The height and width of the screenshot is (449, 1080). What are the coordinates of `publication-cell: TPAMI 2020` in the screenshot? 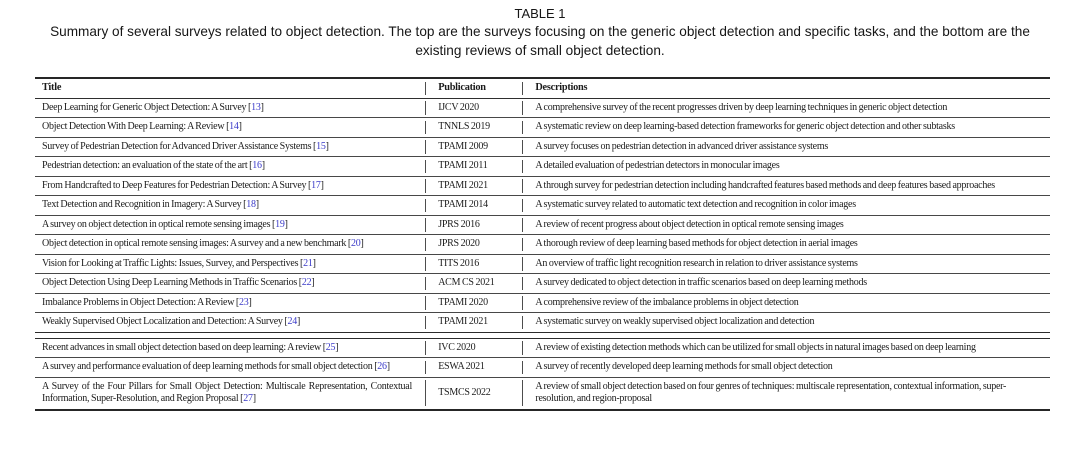 It's located at (463, 302).